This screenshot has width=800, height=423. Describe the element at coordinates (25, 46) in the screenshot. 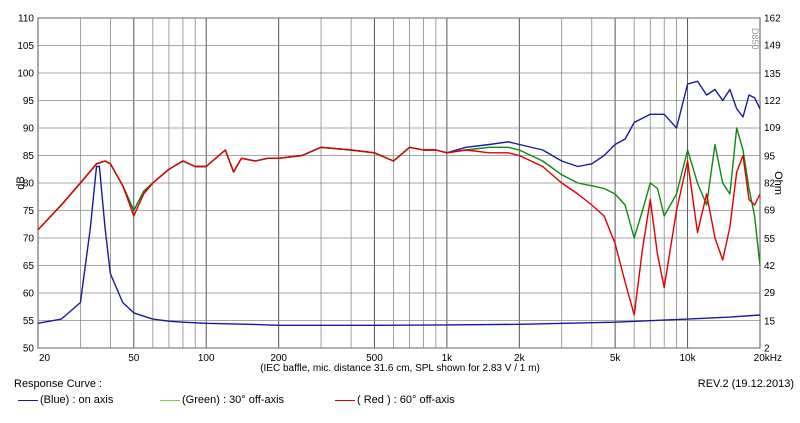

I see `y-tick-label: 105` at that location.